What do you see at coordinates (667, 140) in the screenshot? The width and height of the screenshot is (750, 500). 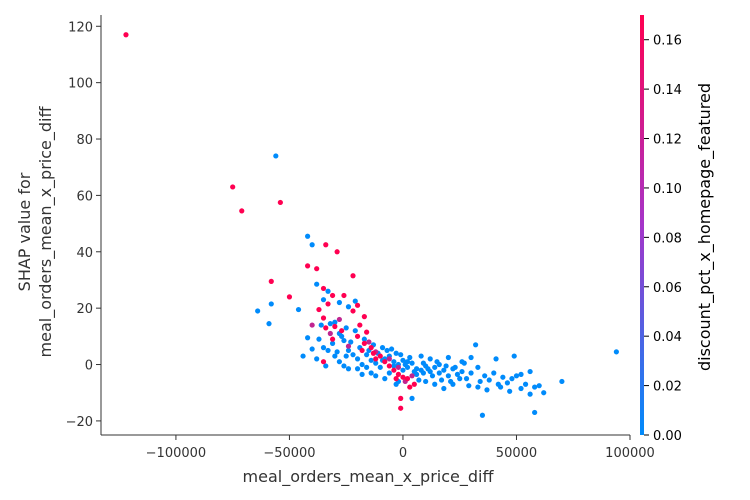 I see `colorbar-tick-label: 0.12` at bounding box center [667, 140].